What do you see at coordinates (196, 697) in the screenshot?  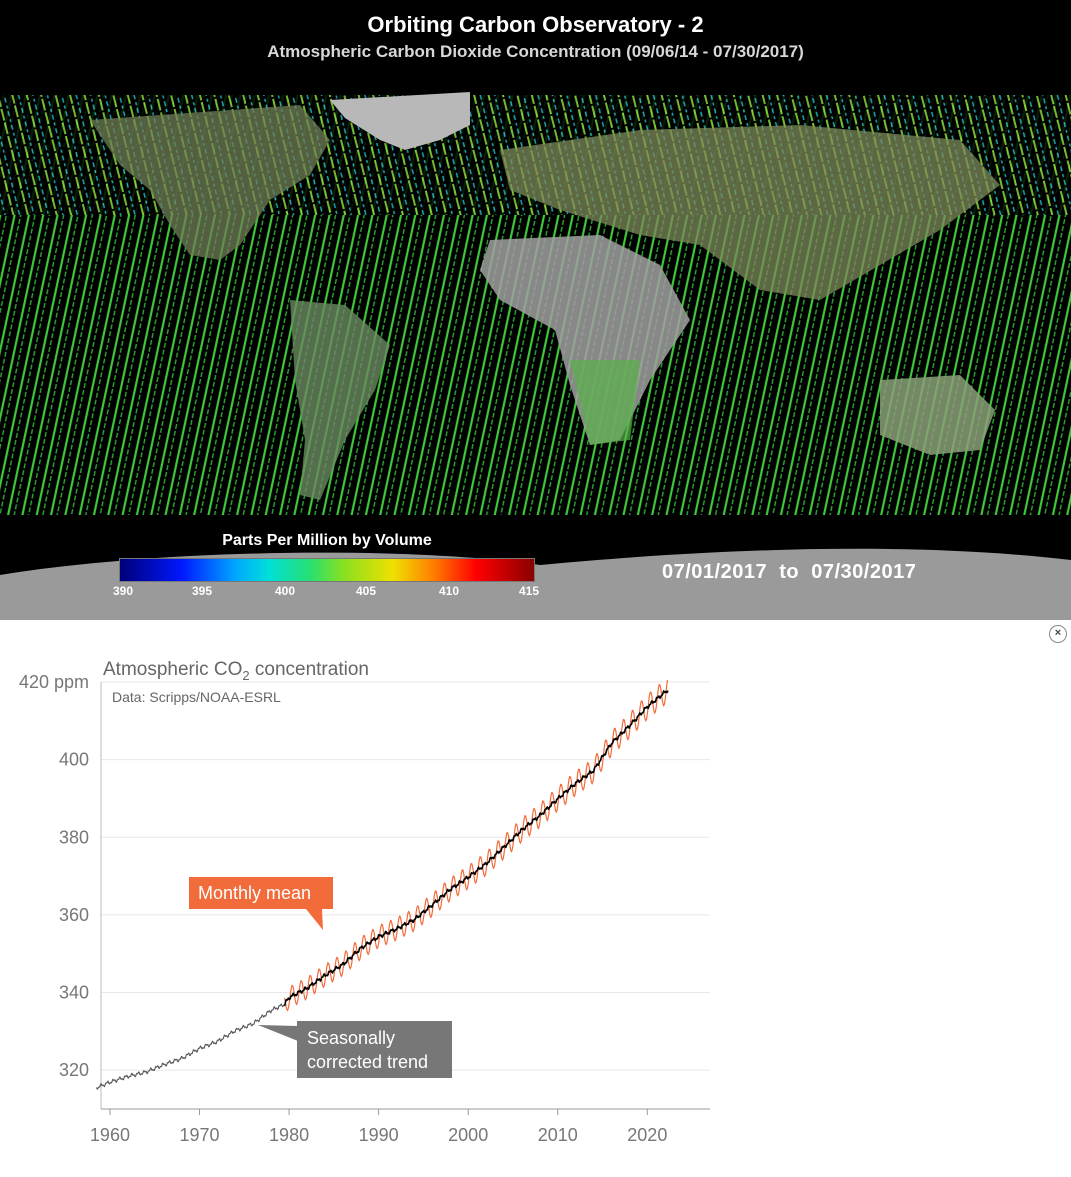 I see `chart-source: Data: Scripps/NOAA-ESRL` at bounding box center [196, 697].